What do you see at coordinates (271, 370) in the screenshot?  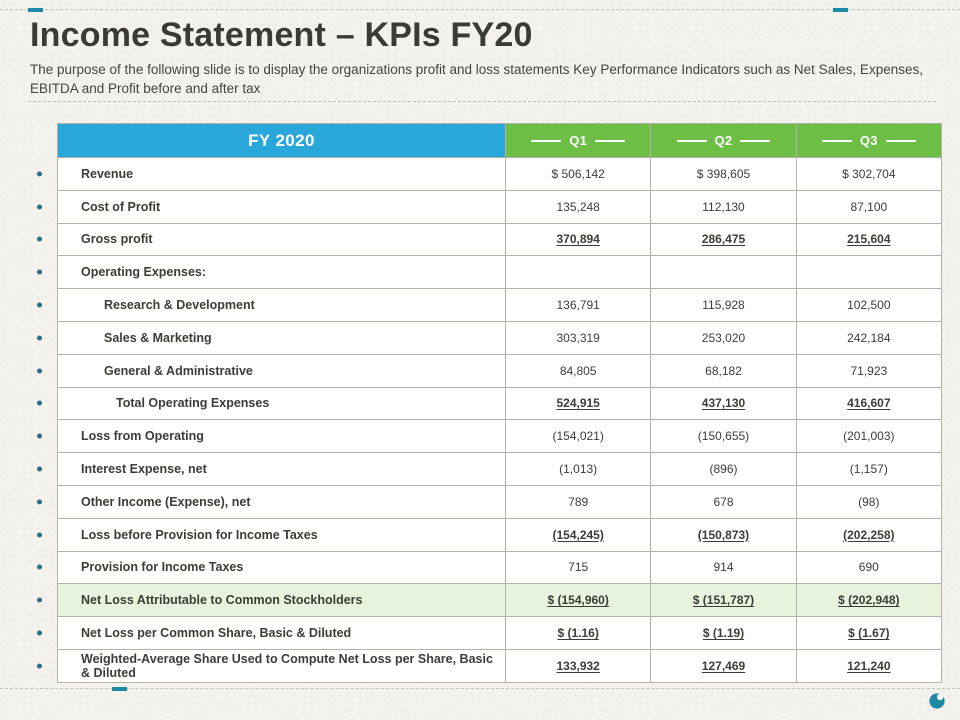 I see `row-label: General & Administrative` at bounding box center [271, 370].